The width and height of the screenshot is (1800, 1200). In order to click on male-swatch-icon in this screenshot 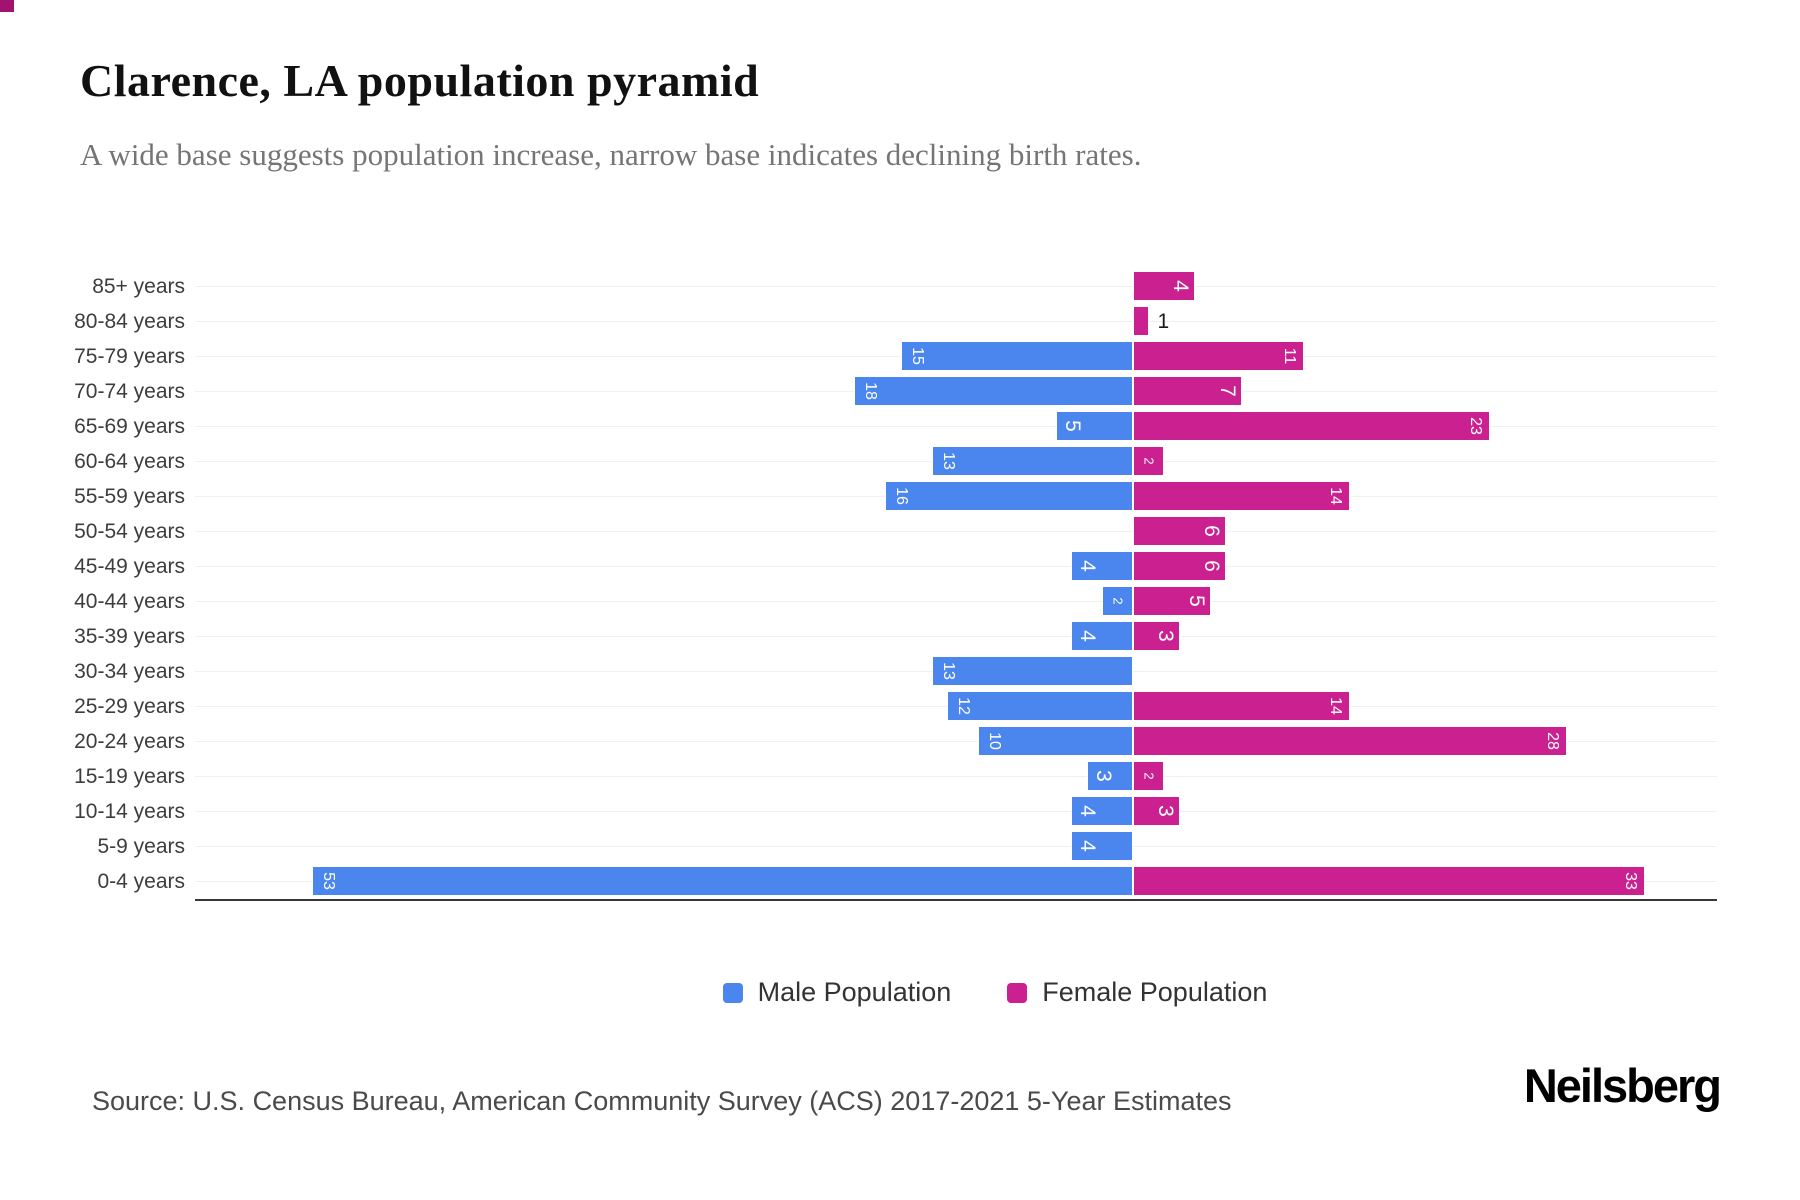, I will do `click(732, 992)`.